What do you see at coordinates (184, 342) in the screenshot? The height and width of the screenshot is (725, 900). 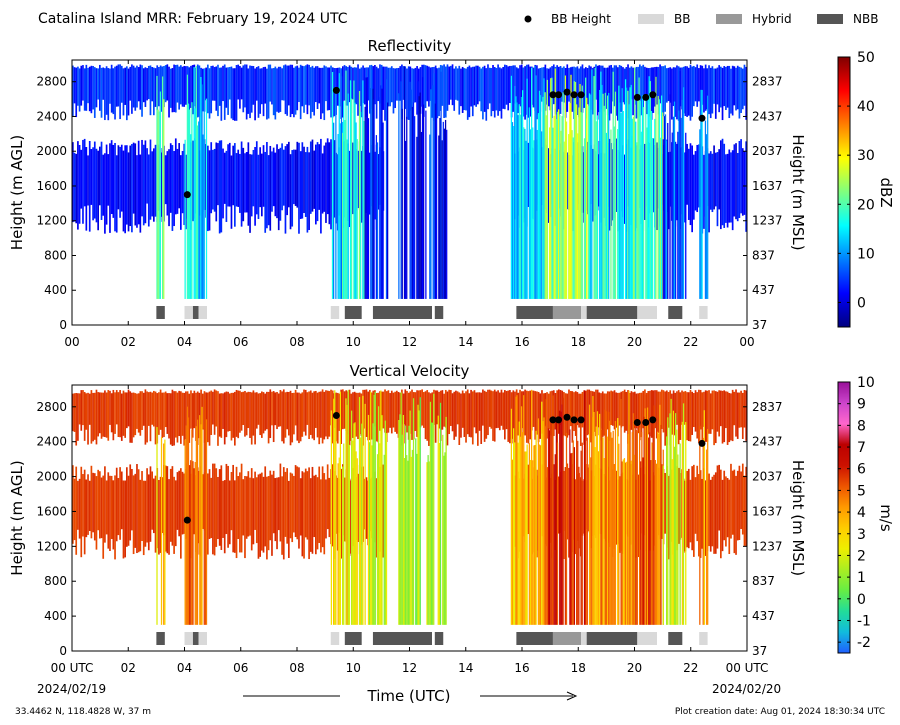 I see `x-tick-label: 04` at bounding box center [184, 342].